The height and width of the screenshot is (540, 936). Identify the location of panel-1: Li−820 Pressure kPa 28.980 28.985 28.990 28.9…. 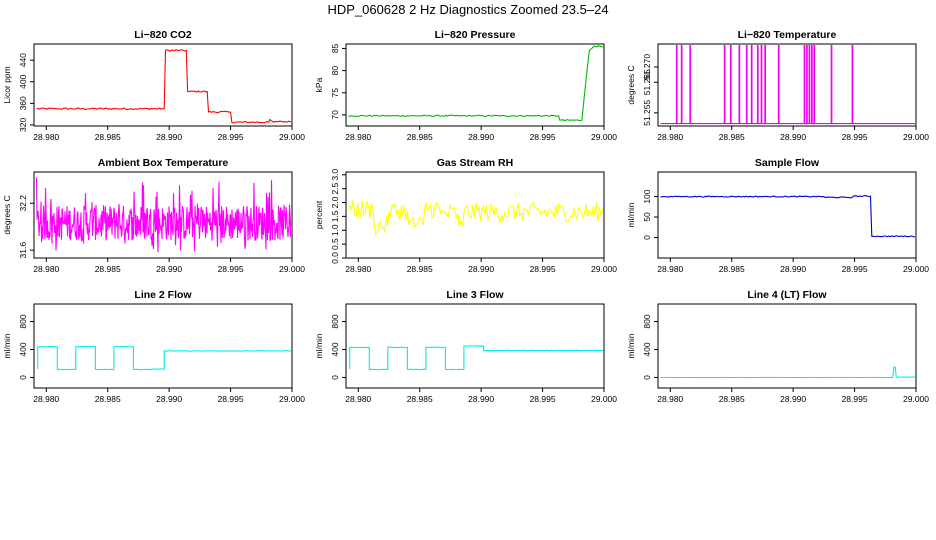
(465, 85).